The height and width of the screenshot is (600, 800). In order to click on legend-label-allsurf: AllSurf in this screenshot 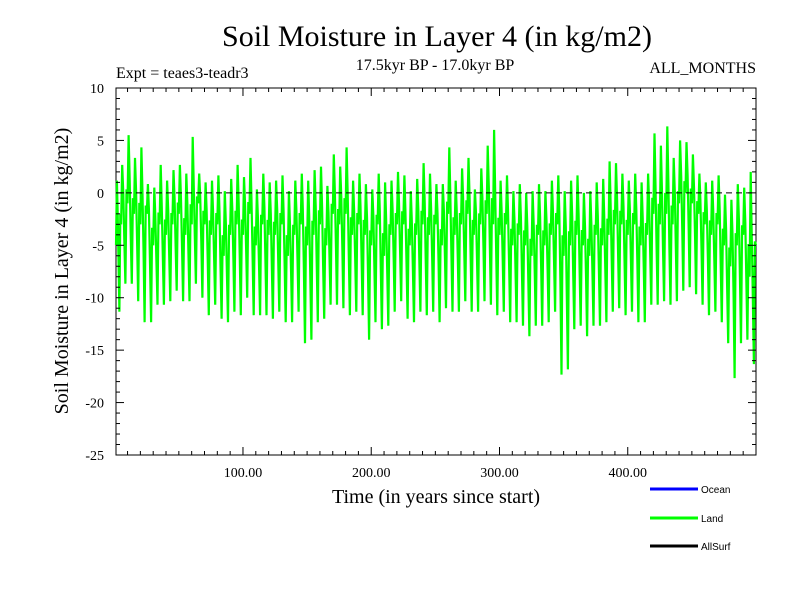, I will do `click(716, 547)`.